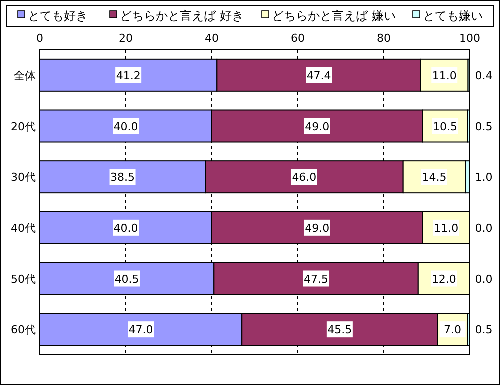 This screenshot has width=500, height=385. What do you see at coordinates (470, 38) in the screenshot?
I see `x-tick-label: 100` at bounding box center [470, 38].